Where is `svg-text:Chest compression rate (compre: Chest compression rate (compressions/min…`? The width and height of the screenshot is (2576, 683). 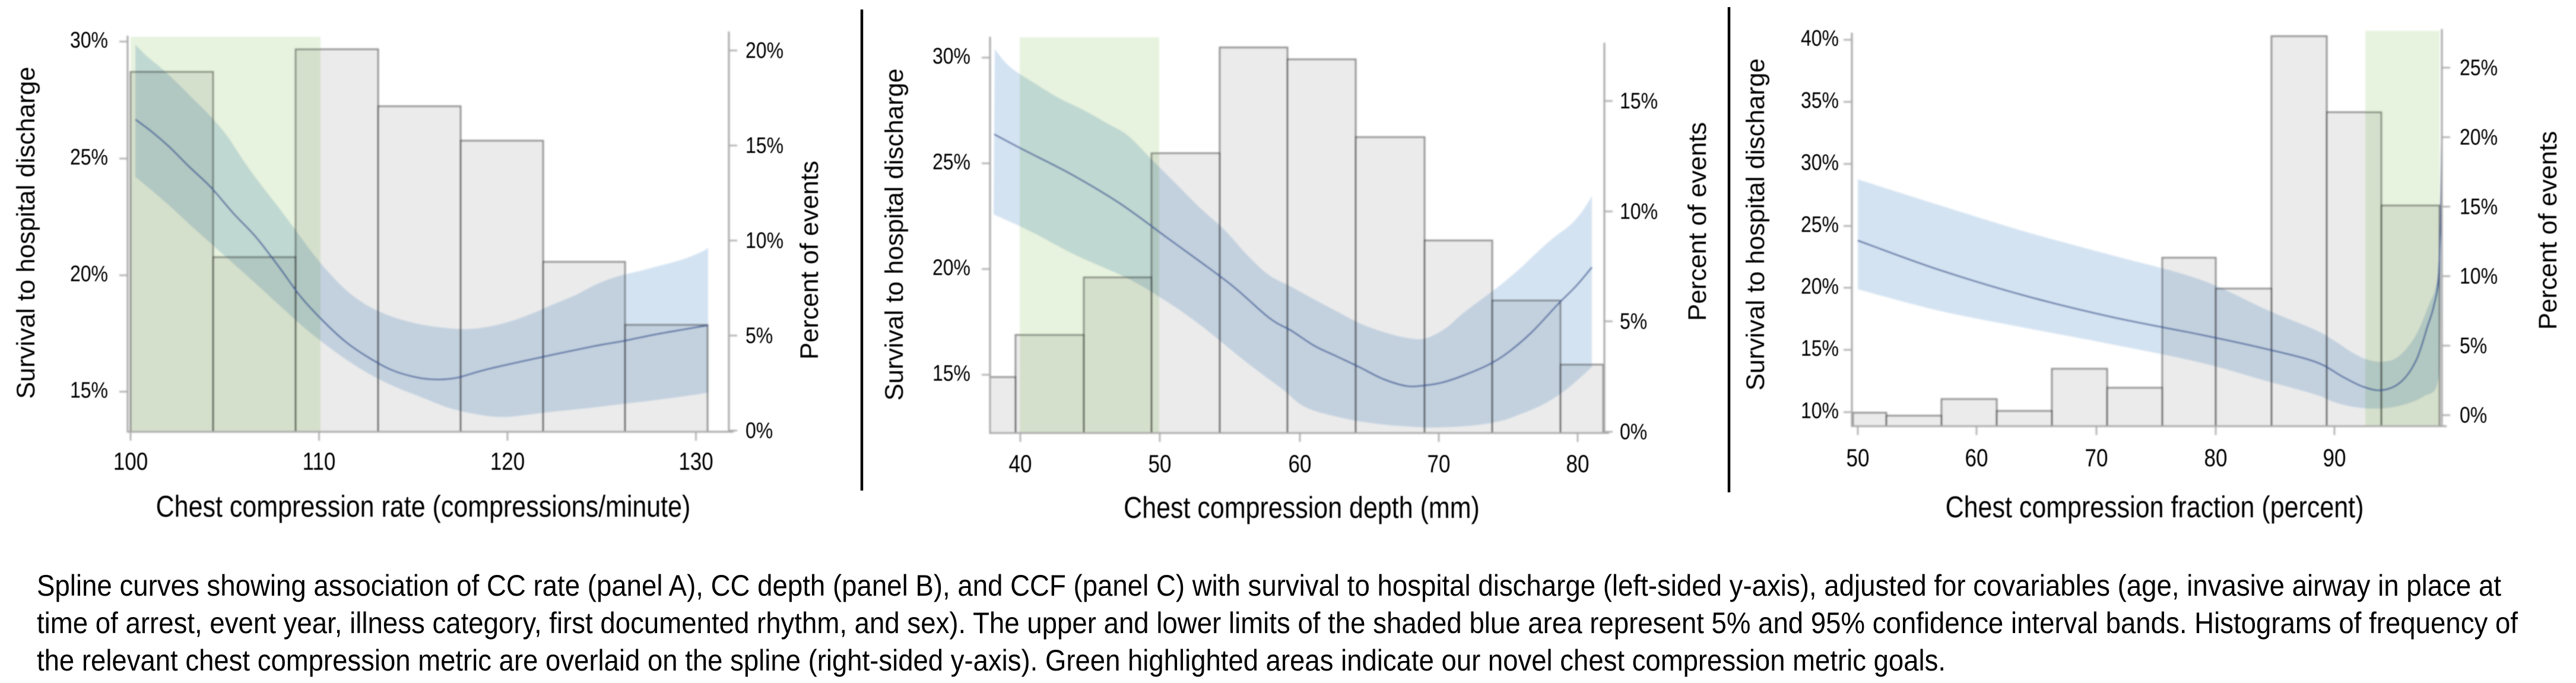
svg-text:Chest compression rate (compre: Chest compression rate (compressions/min… is located at coordinates (423, 507).